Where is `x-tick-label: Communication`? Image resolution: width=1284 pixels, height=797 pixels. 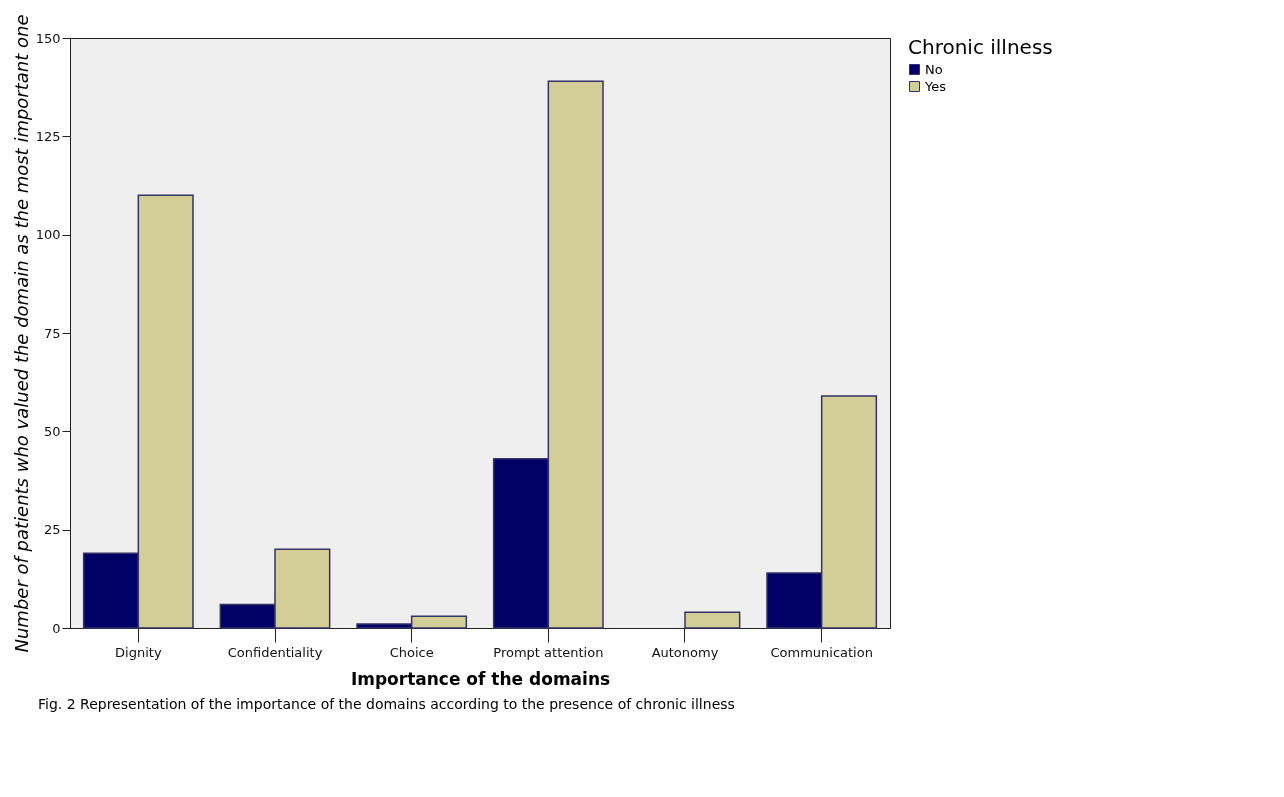
x-tick-label: Communication is located at coordinates (821, 652).